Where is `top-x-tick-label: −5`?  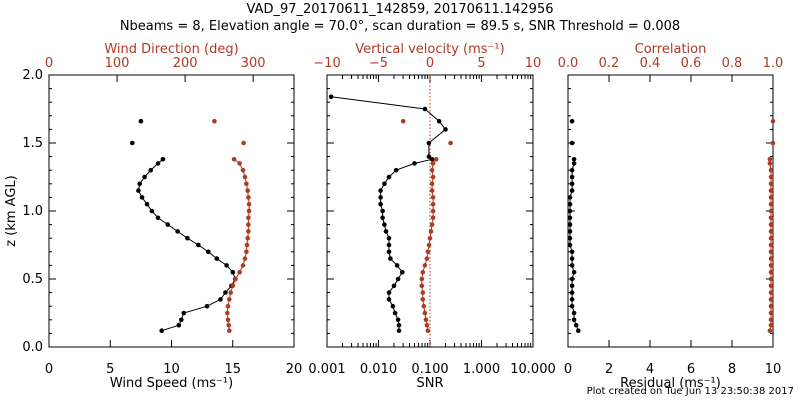 top-x-tick-label: −5 is located at coordinates (378, 63).